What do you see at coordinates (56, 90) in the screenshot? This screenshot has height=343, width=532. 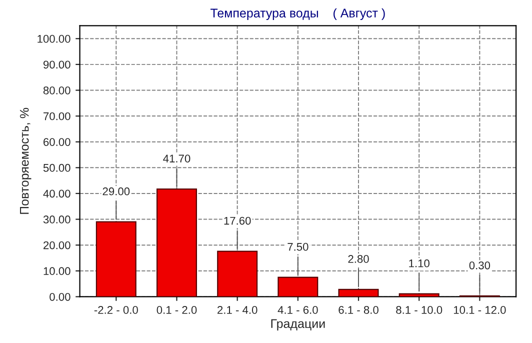 I see `y-tick-label: 80.00` at bounding box center [56, 90].